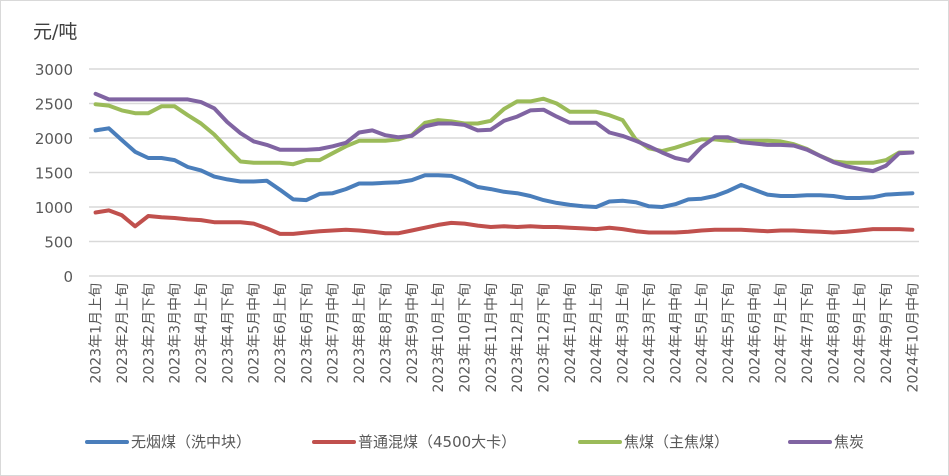  I want to click on y-tick-label: 1500, so click(54, 174).